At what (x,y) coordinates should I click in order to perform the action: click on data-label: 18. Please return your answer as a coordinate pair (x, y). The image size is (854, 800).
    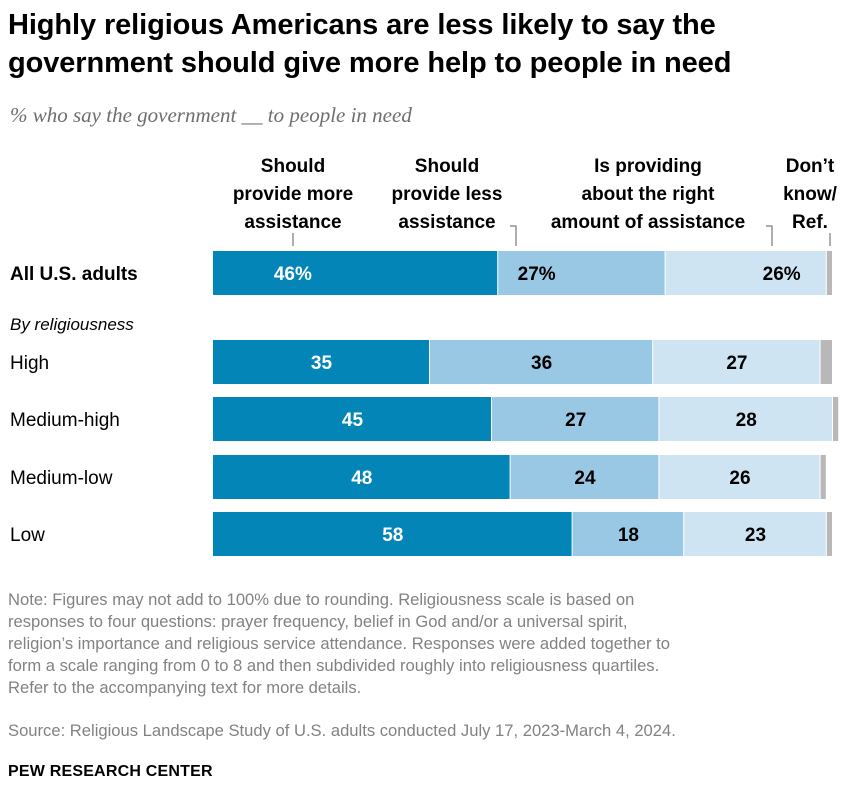
    Looking at the image, I should click on (628, 535).